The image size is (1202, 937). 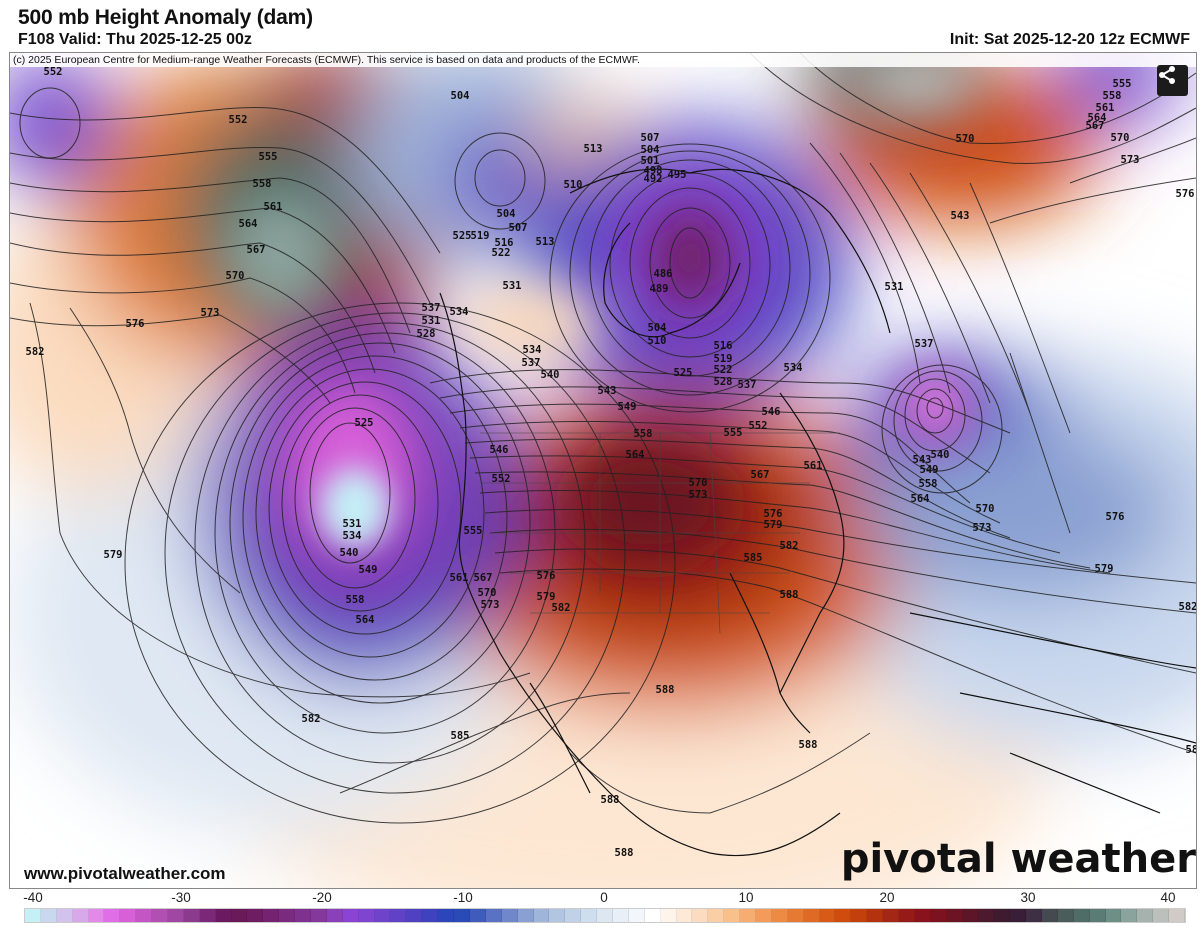 What do you see at coordinates (960, 216) in the screenshot?
I see `contour-label: 543` at bounding box center [960, 216].